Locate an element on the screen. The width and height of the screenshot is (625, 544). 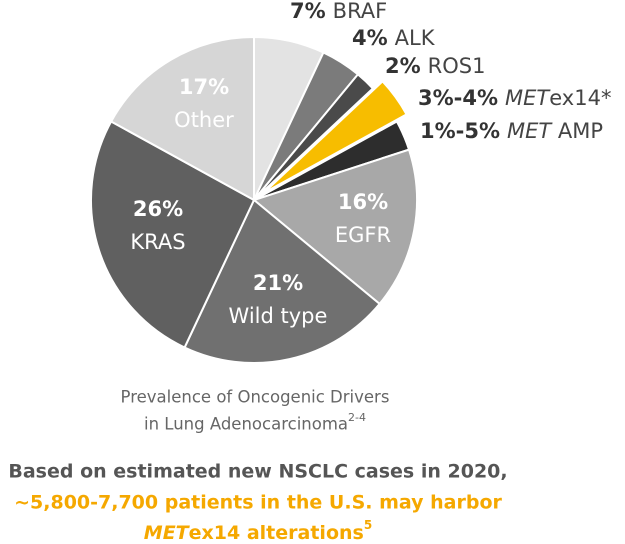
slice-value-label: 16% is located at coordinates (363, 202).